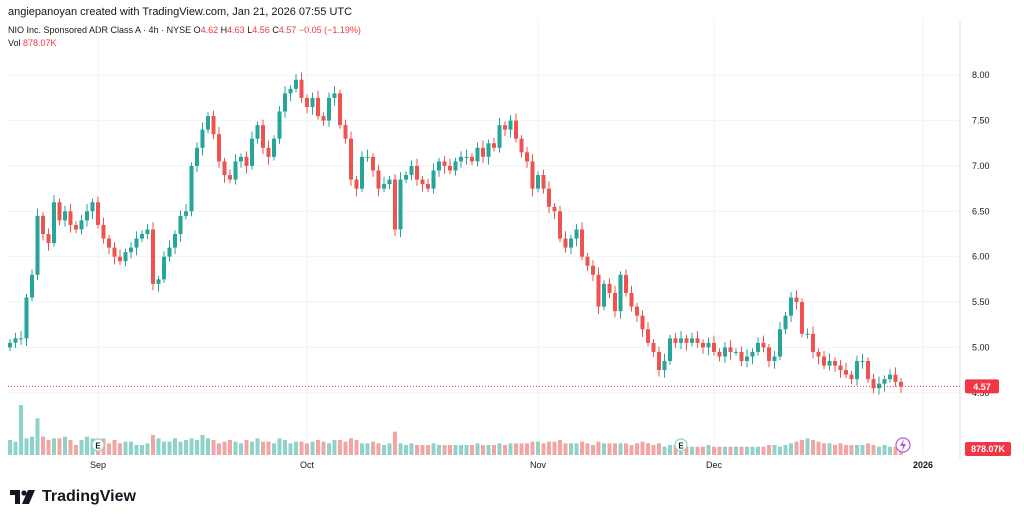 This screenshot has width=1024, height=519. Describe the element at coordinates (923, 465) in the screenshot. I see `x-tick-label: 2026` at that location.